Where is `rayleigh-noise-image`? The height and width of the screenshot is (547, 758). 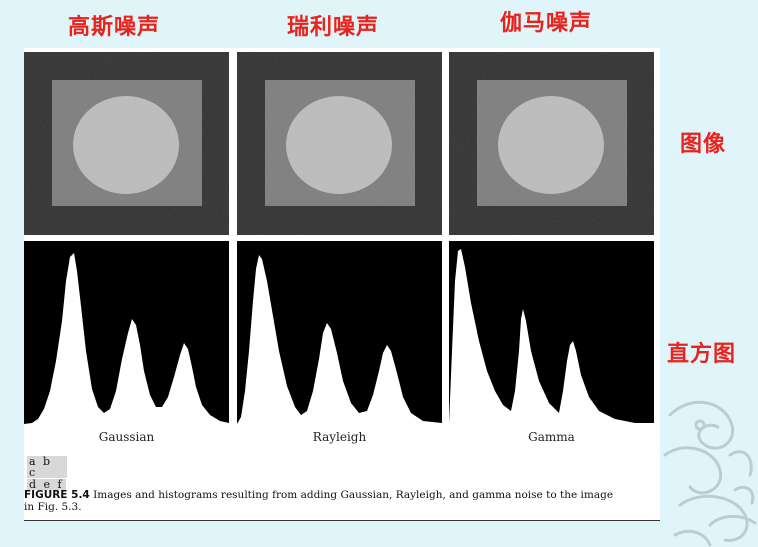 rayleigh-noise-image is located at coordinates (339, 143).